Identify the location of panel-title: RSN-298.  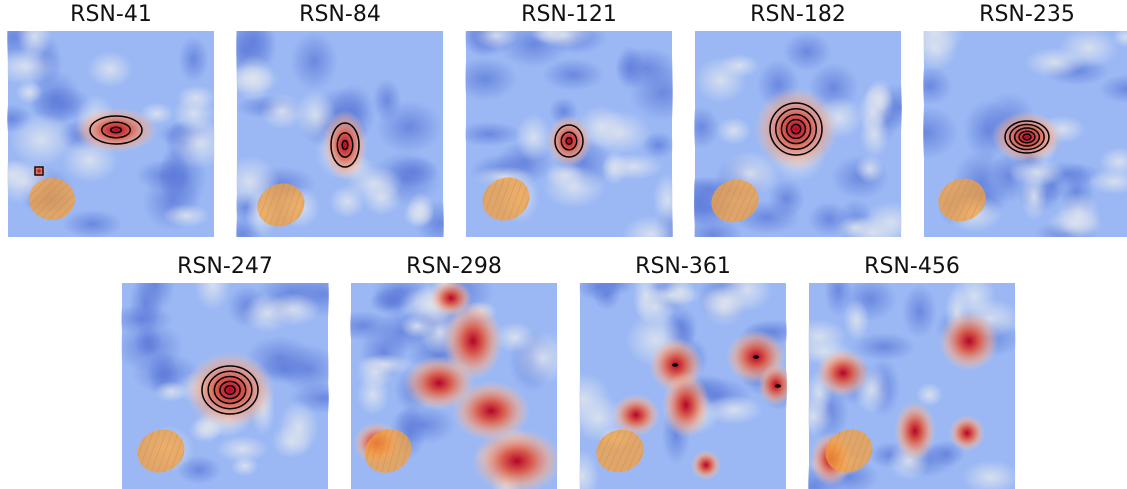
(454, 266).